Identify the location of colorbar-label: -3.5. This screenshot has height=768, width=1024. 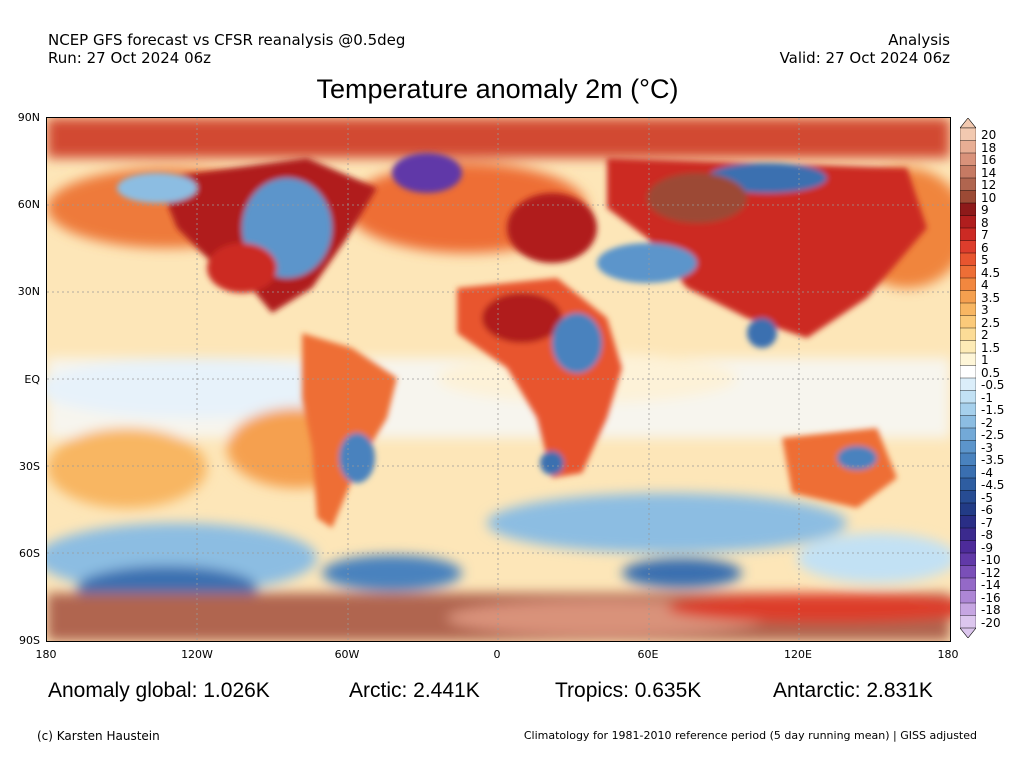
(993, 460).